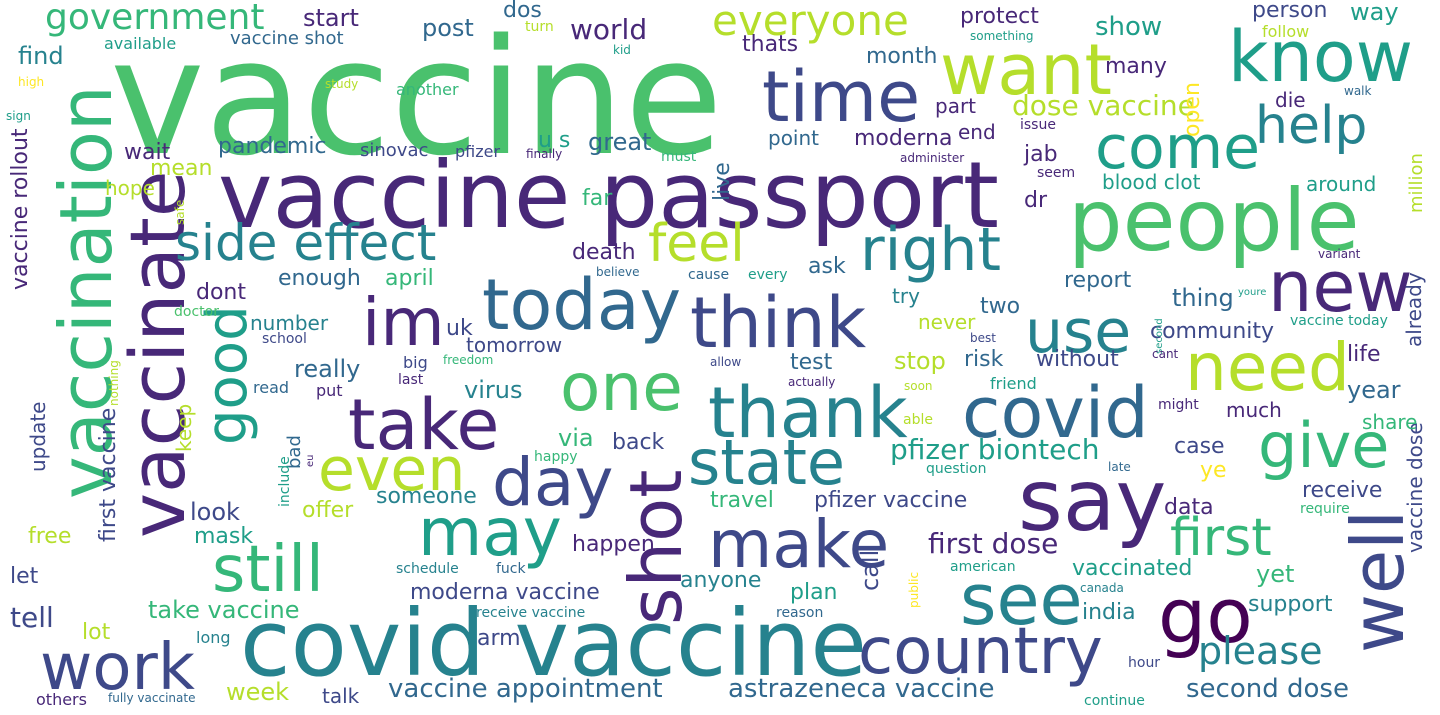  I want to click on word-even: even, so click(392, 470).